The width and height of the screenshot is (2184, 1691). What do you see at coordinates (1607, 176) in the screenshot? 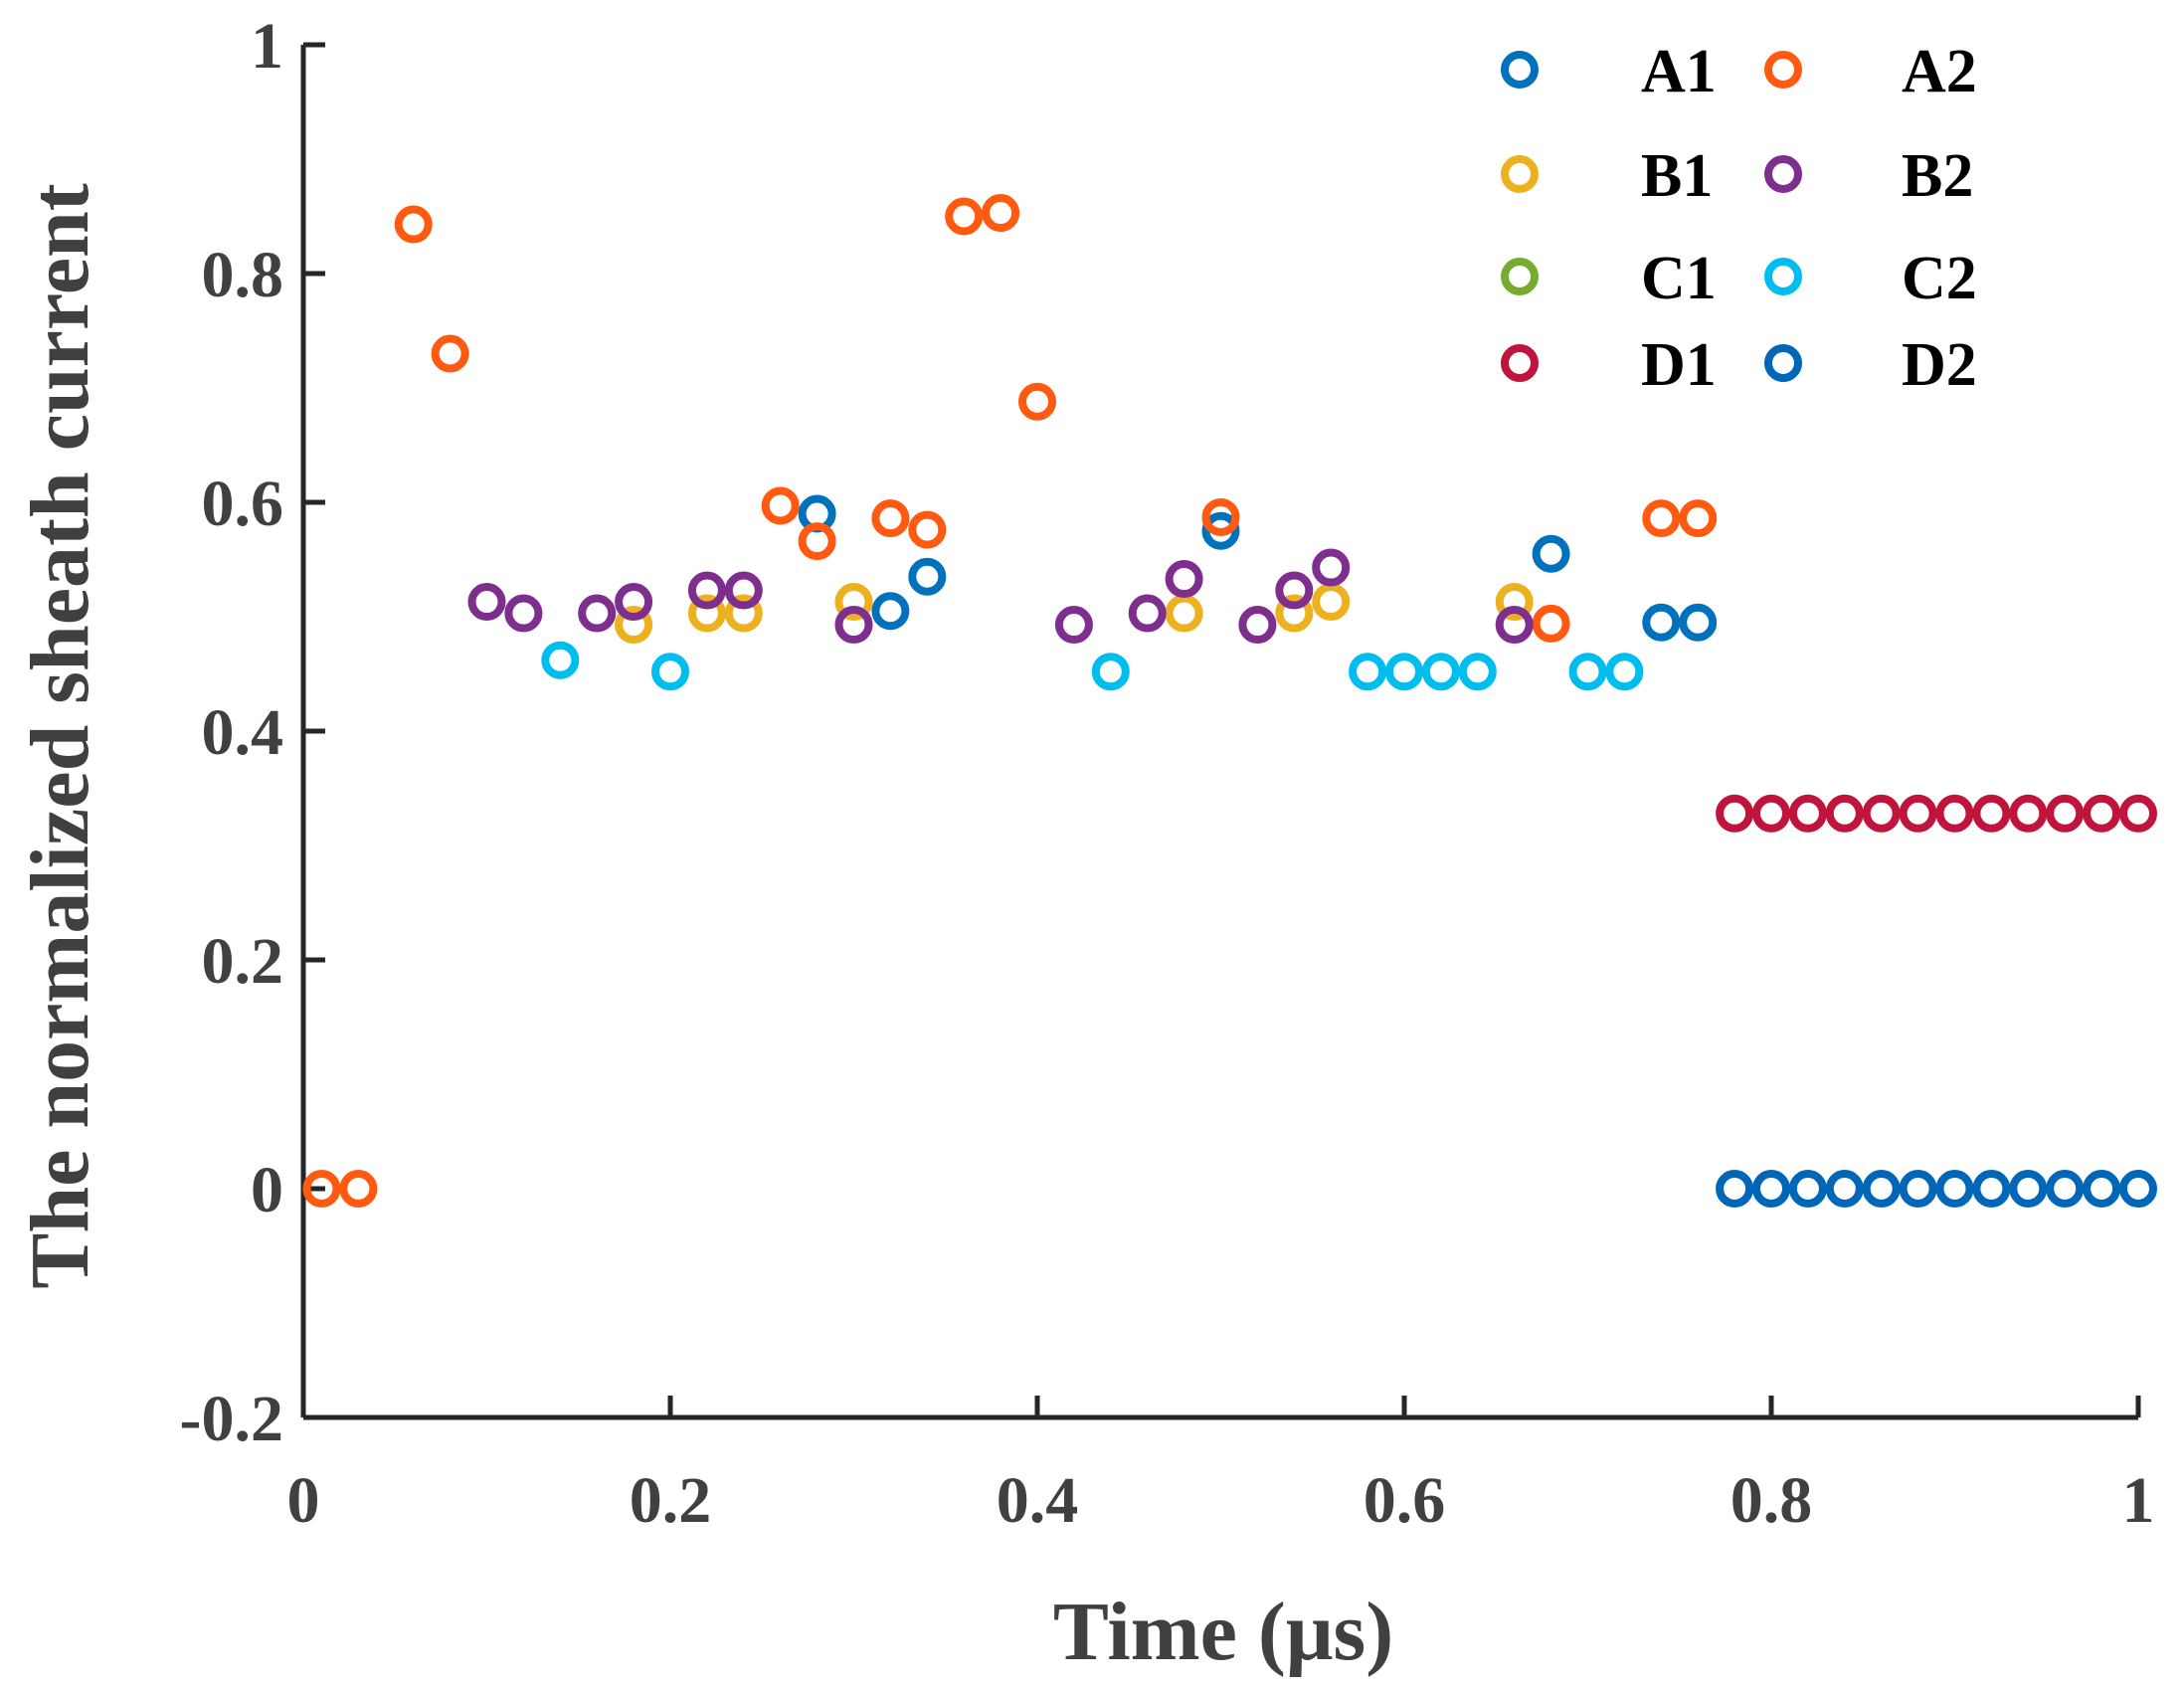
I see `legend-item-b1: B1` at bounding box center [1607, 176].